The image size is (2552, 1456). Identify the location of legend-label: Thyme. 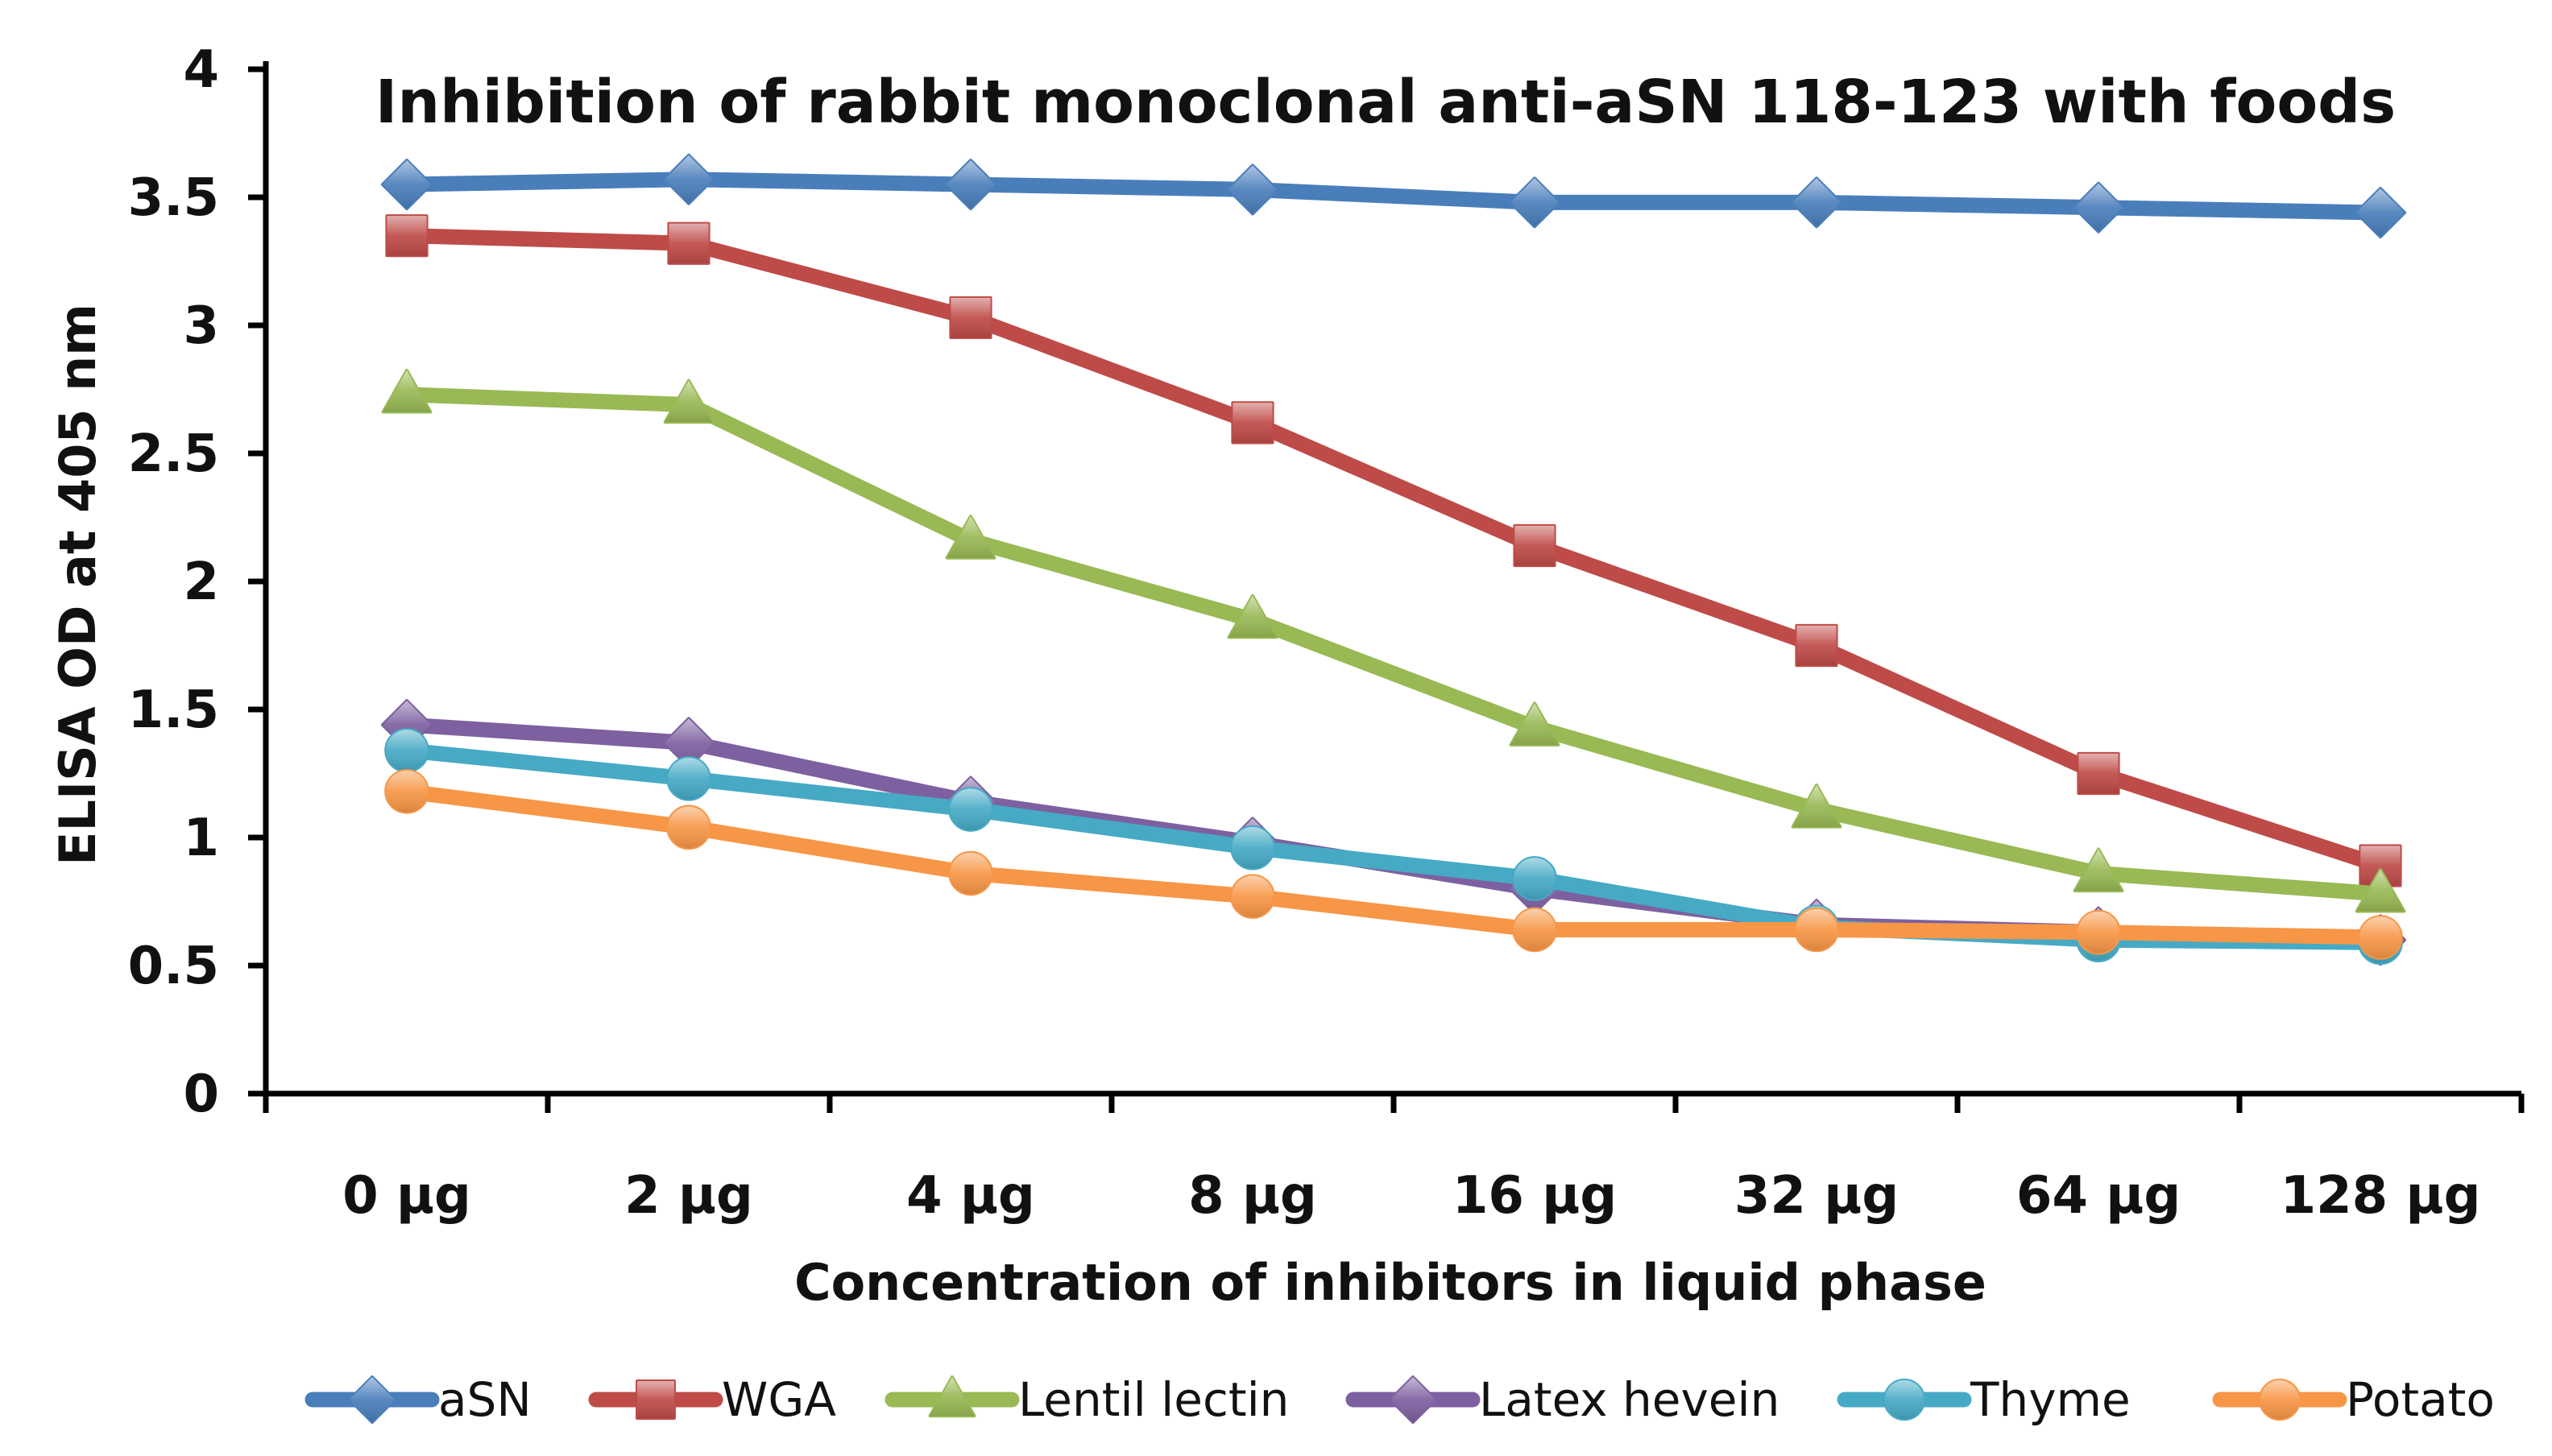
(2050, 1399).